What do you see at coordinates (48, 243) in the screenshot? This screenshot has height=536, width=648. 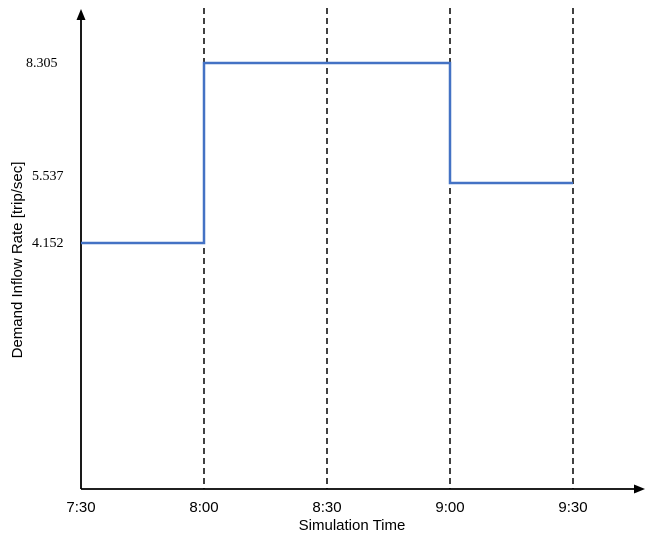 I see `y-tick-label-4-152: 4.152` at bounding box center [48, 243].